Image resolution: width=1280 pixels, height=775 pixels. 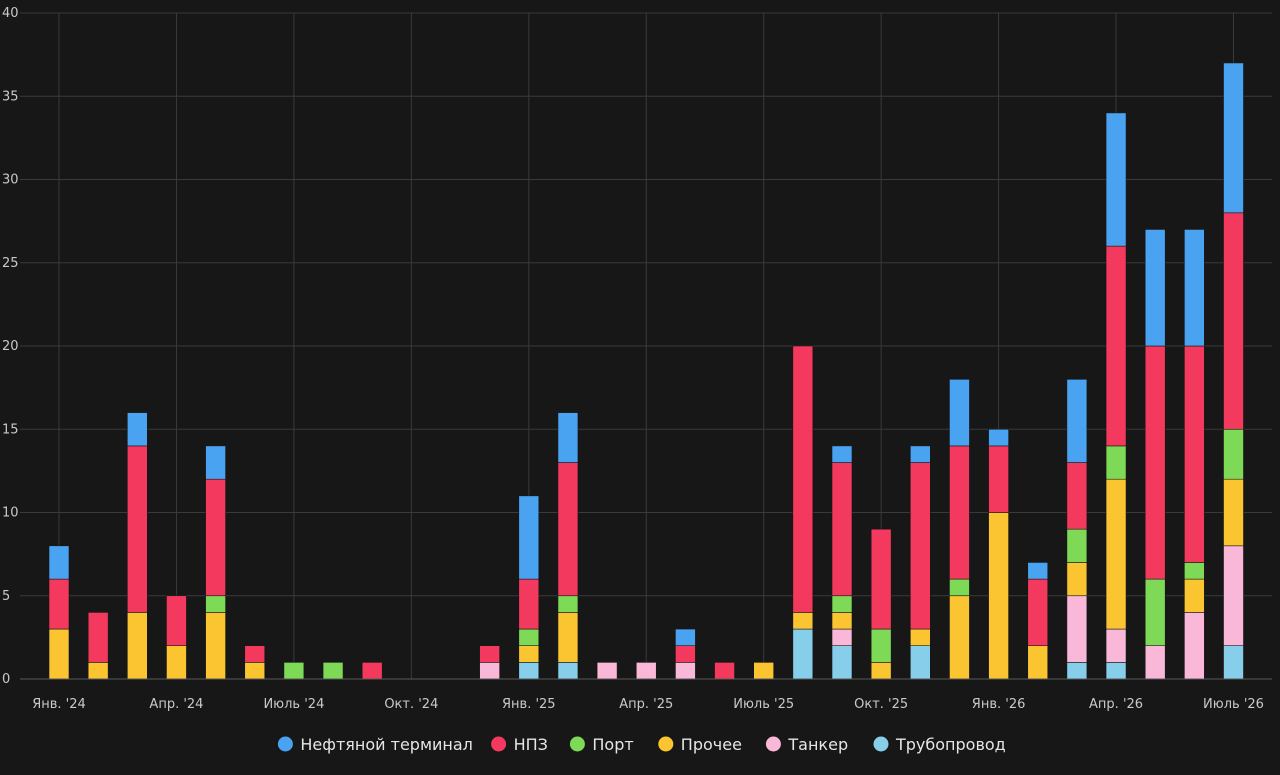 I want to click on y-tick-label: 20, so click(x=10, y=346).